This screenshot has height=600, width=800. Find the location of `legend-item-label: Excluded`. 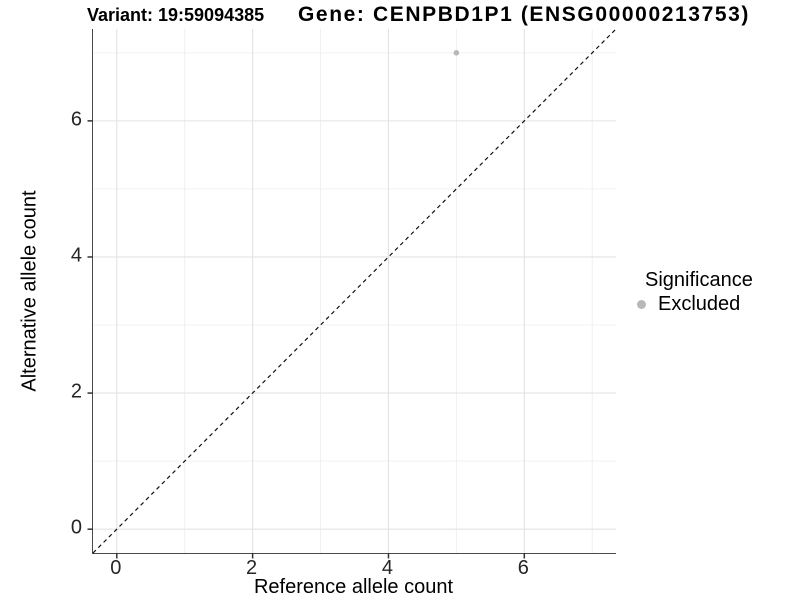

legend-item-label: Excluded is located at coordinates (699, 303).